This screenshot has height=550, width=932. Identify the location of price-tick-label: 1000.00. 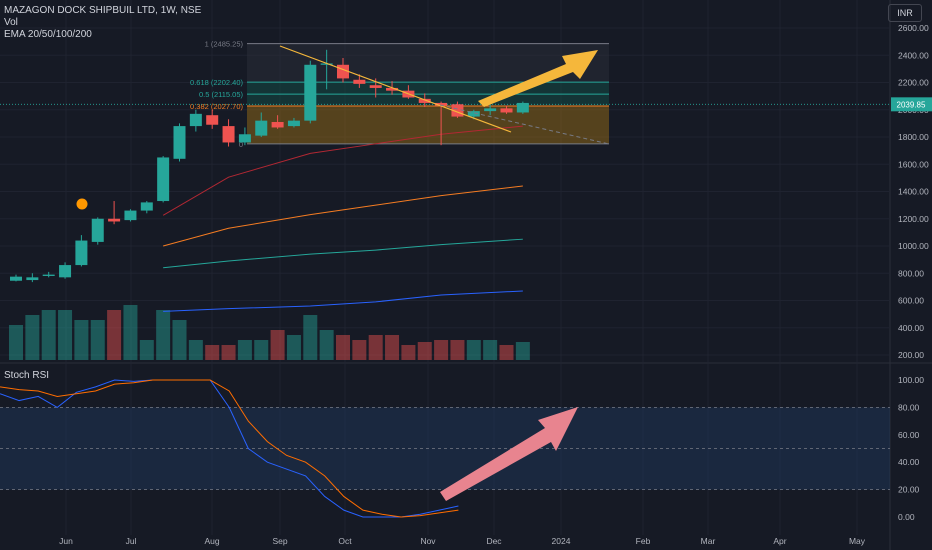
(913, 246).